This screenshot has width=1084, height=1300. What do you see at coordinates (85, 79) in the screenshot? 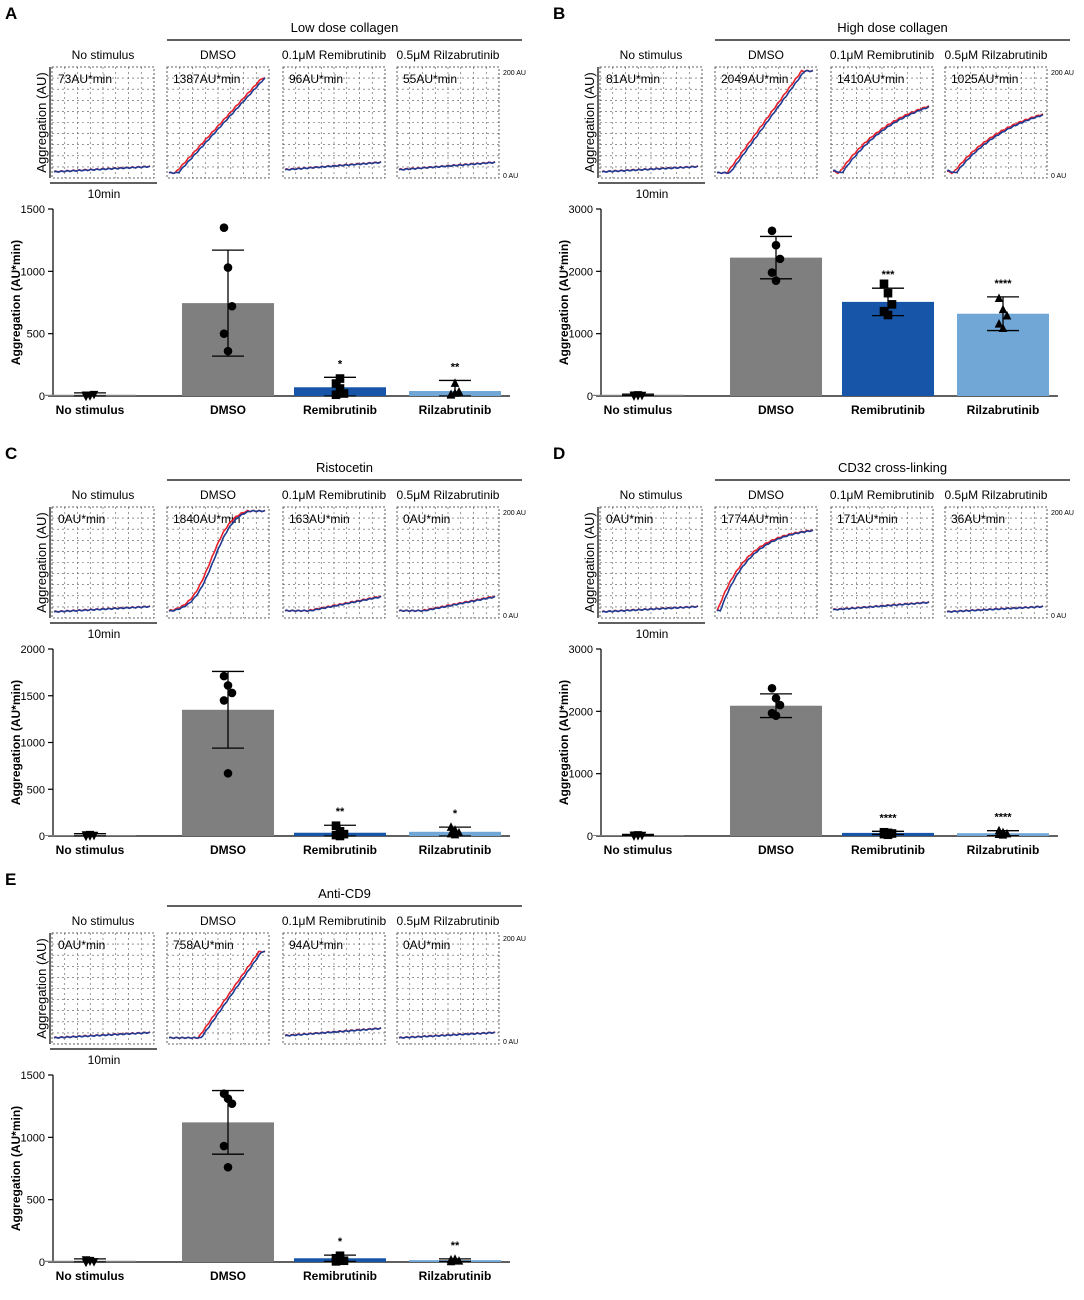
I see `auc-label: 73AU*min` at bounding box center [85, 79].